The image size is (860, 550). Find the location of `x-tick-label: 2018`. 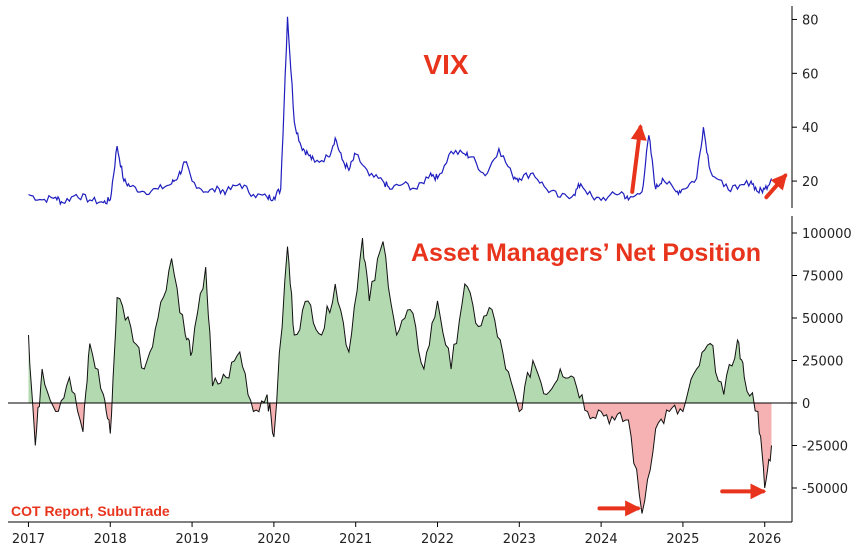

x-tick-label: 2018 is located at coordinates (110, 539).